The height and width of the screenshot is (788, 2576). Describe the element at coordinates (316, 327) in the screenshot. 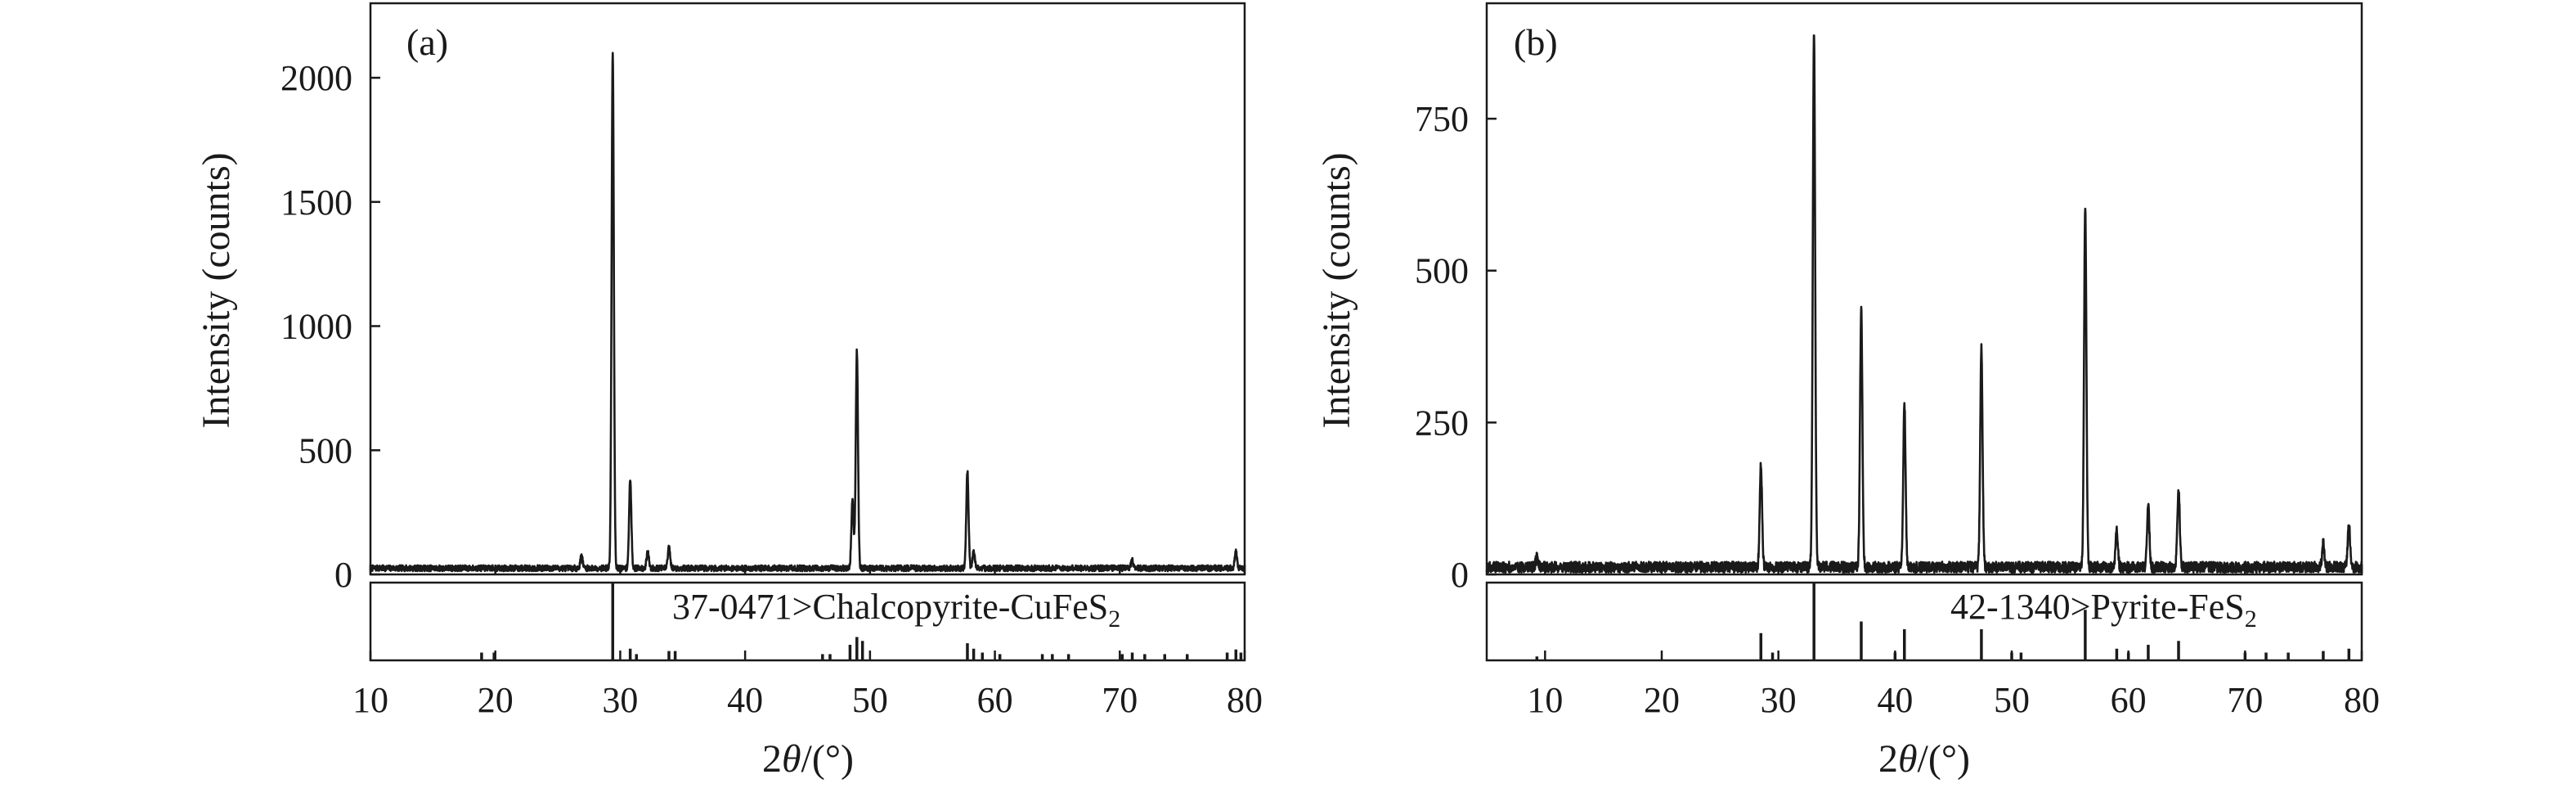

I see `y-tick-label: 1000` at that location.